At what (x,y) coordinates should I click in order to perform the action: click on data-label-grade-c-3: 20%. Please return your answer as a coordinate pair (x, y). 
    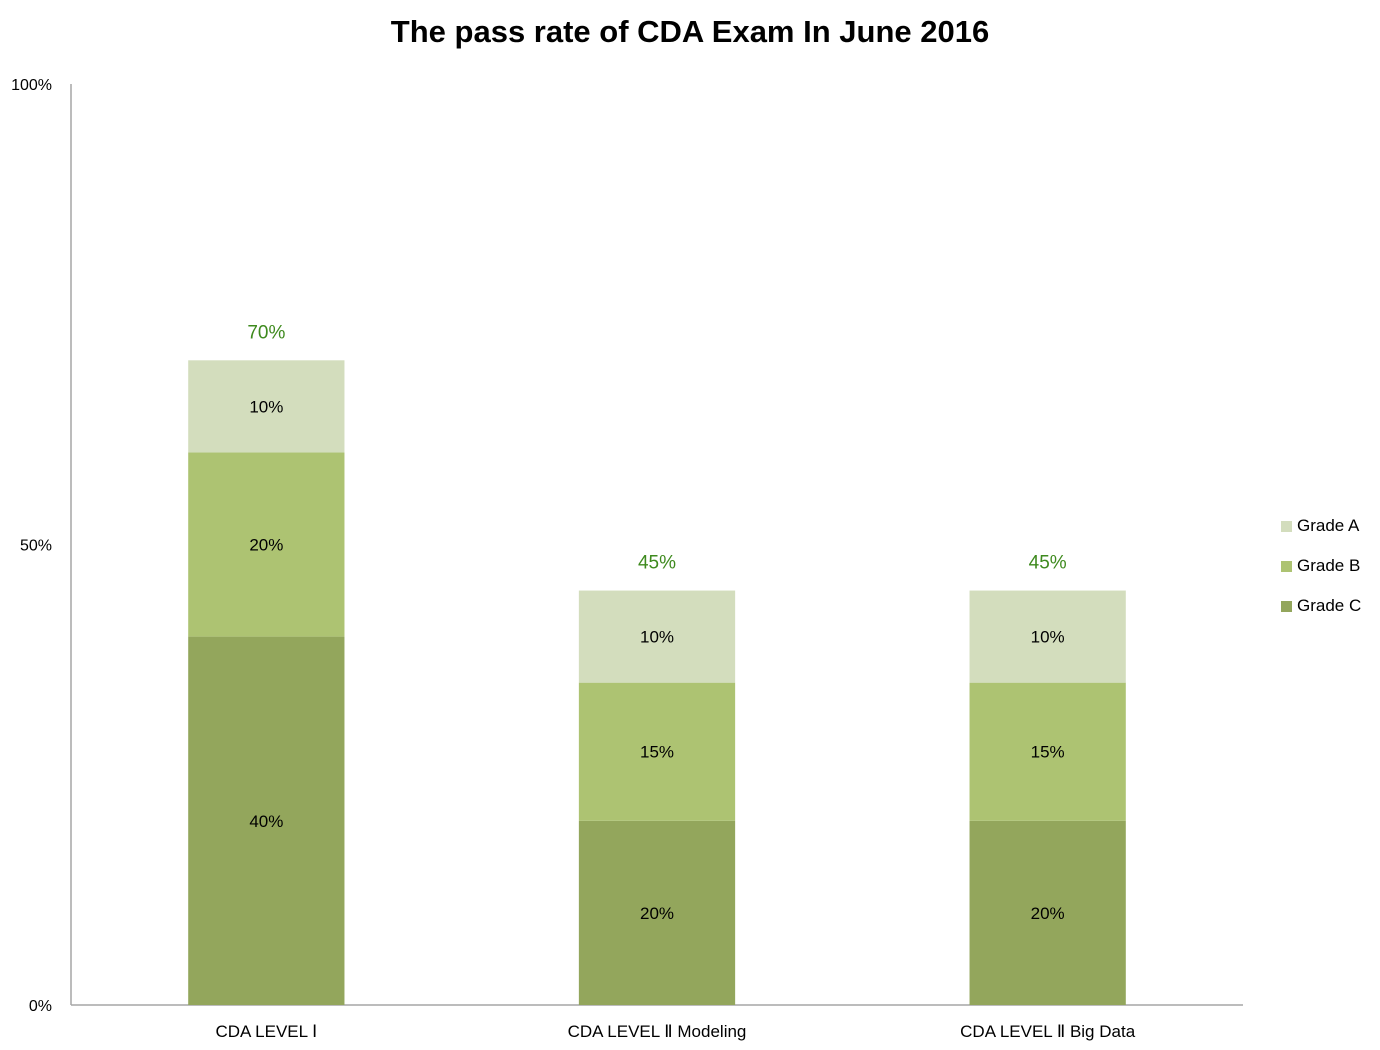
    Looking at the image, I should click on (1048, 913).